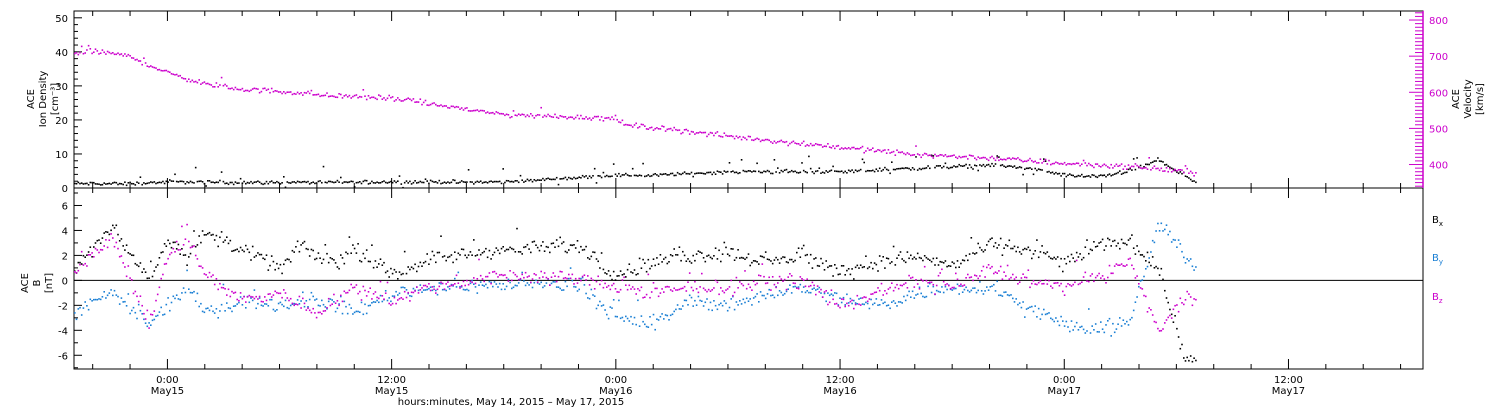 The height and width of the screenshot is (410, 1500). Describe the element at coordinates (61, 87) in the screenshot. I see `top-left-tick-label: 30` at that location.